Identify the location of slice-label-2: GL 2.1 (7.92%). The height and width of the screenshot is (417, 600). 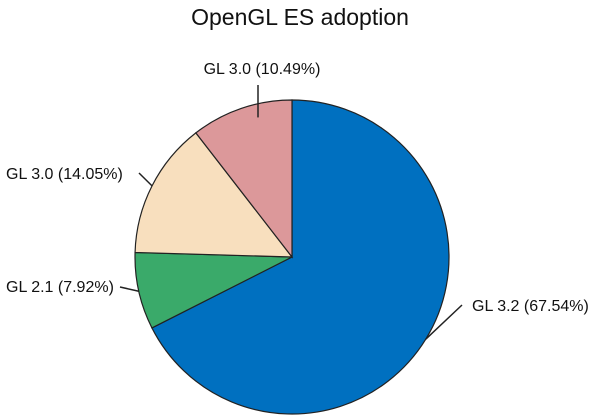
(60, 287).